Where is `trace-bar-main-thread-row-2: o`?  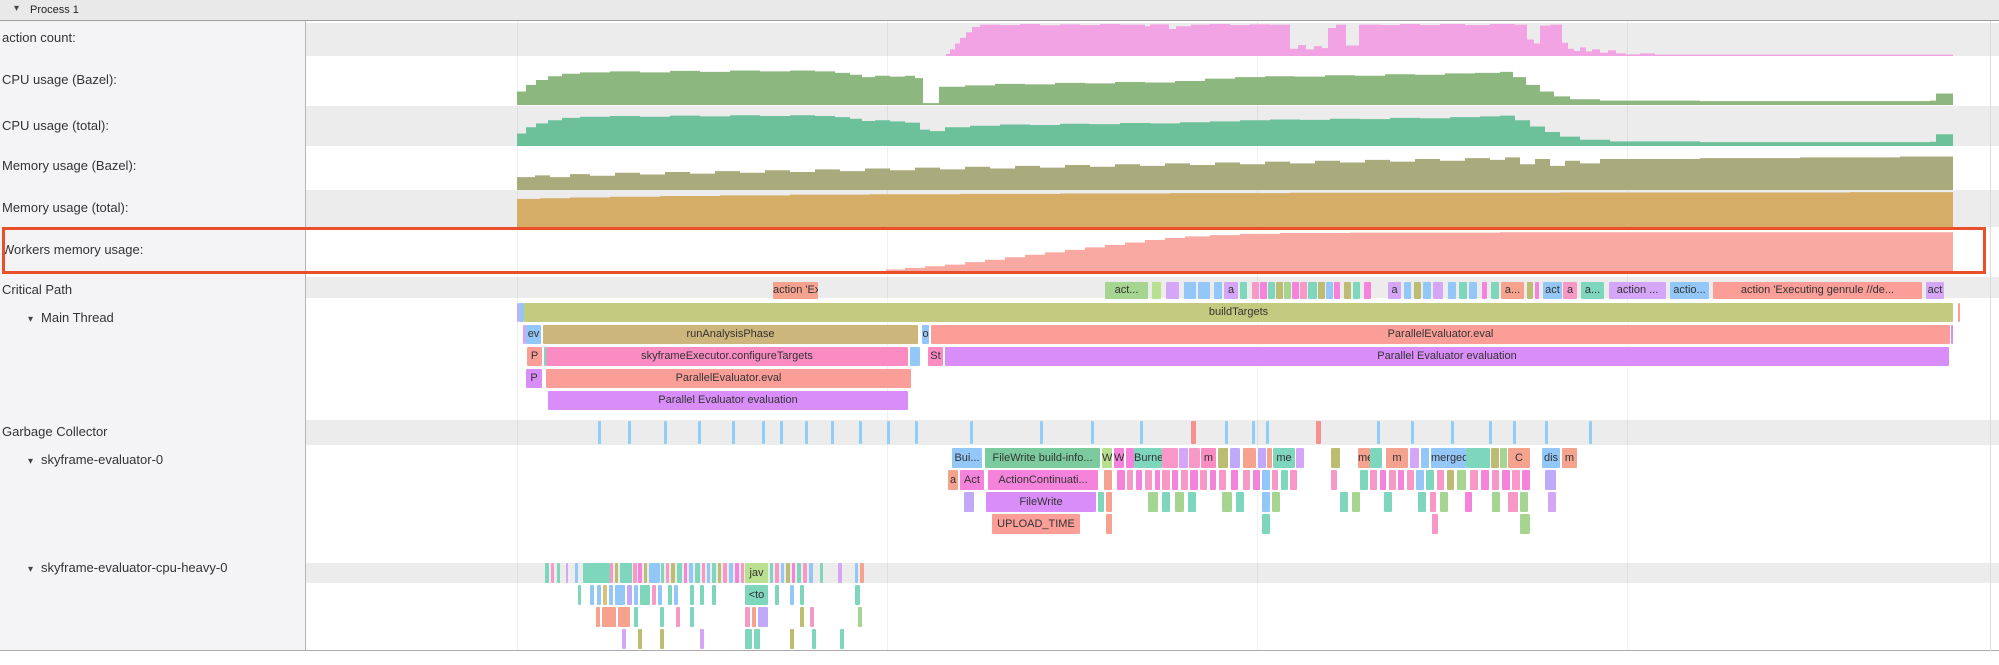 trace-bar-main-thread-row-2: o is located at coordinates (925, 334).